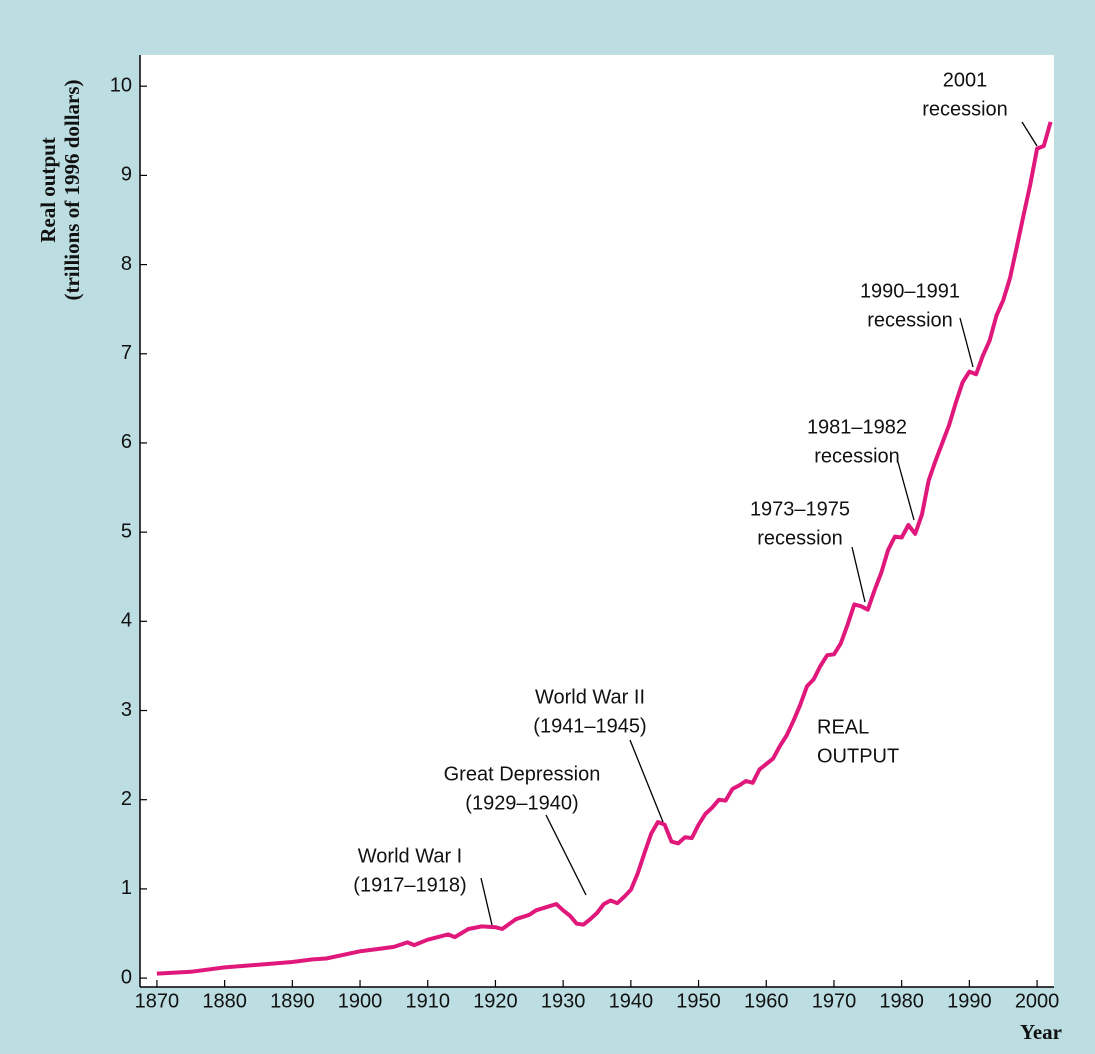 Image resolution: width=1095 pixels, height=1054 pixels. What do you see at coordinates (522, 774) in the screenshot?
I see `annotation: Great Depression` at bounding box center [522, 774].